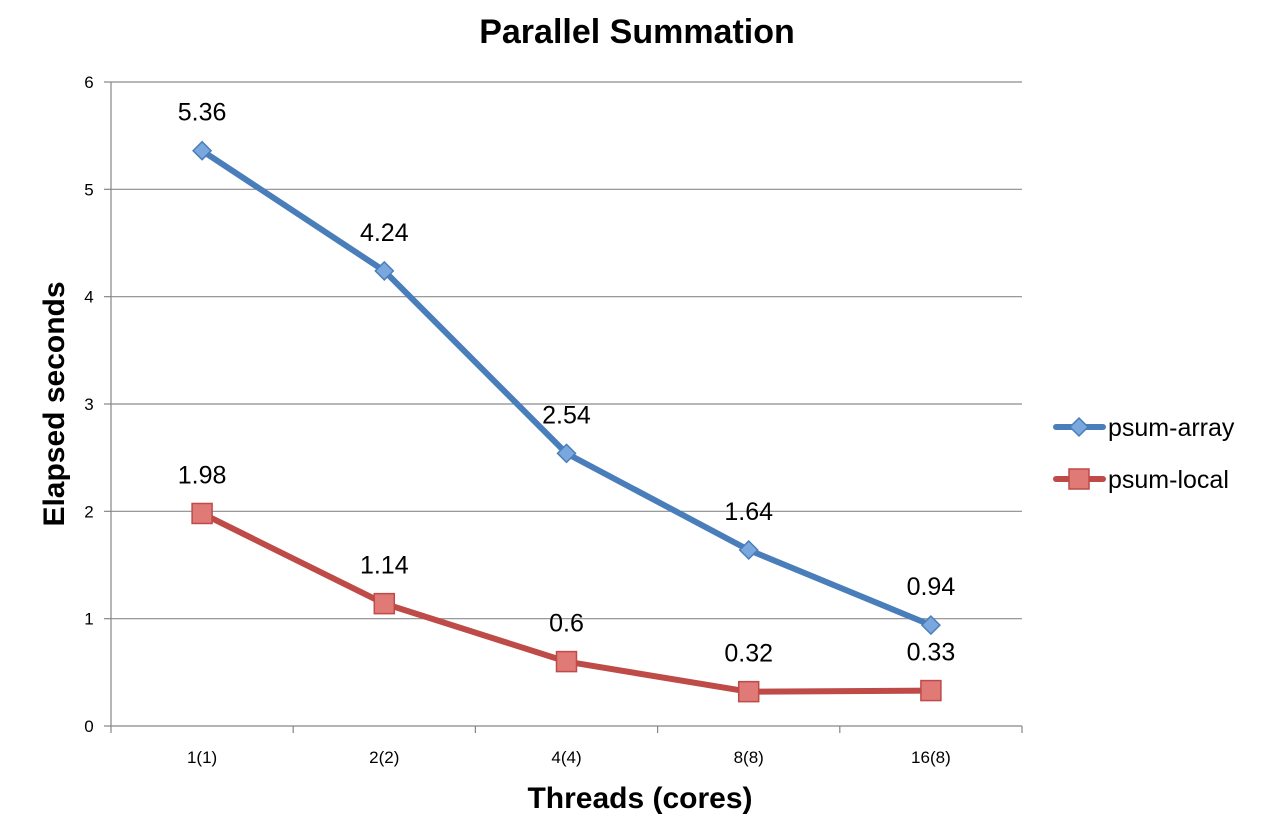 The height and width of the screenshot is (831, 1280). What do you see at coordinates (88, 297) in the screenshot?
I see `y-tick-label: 4` at bounding box center [88, 297].